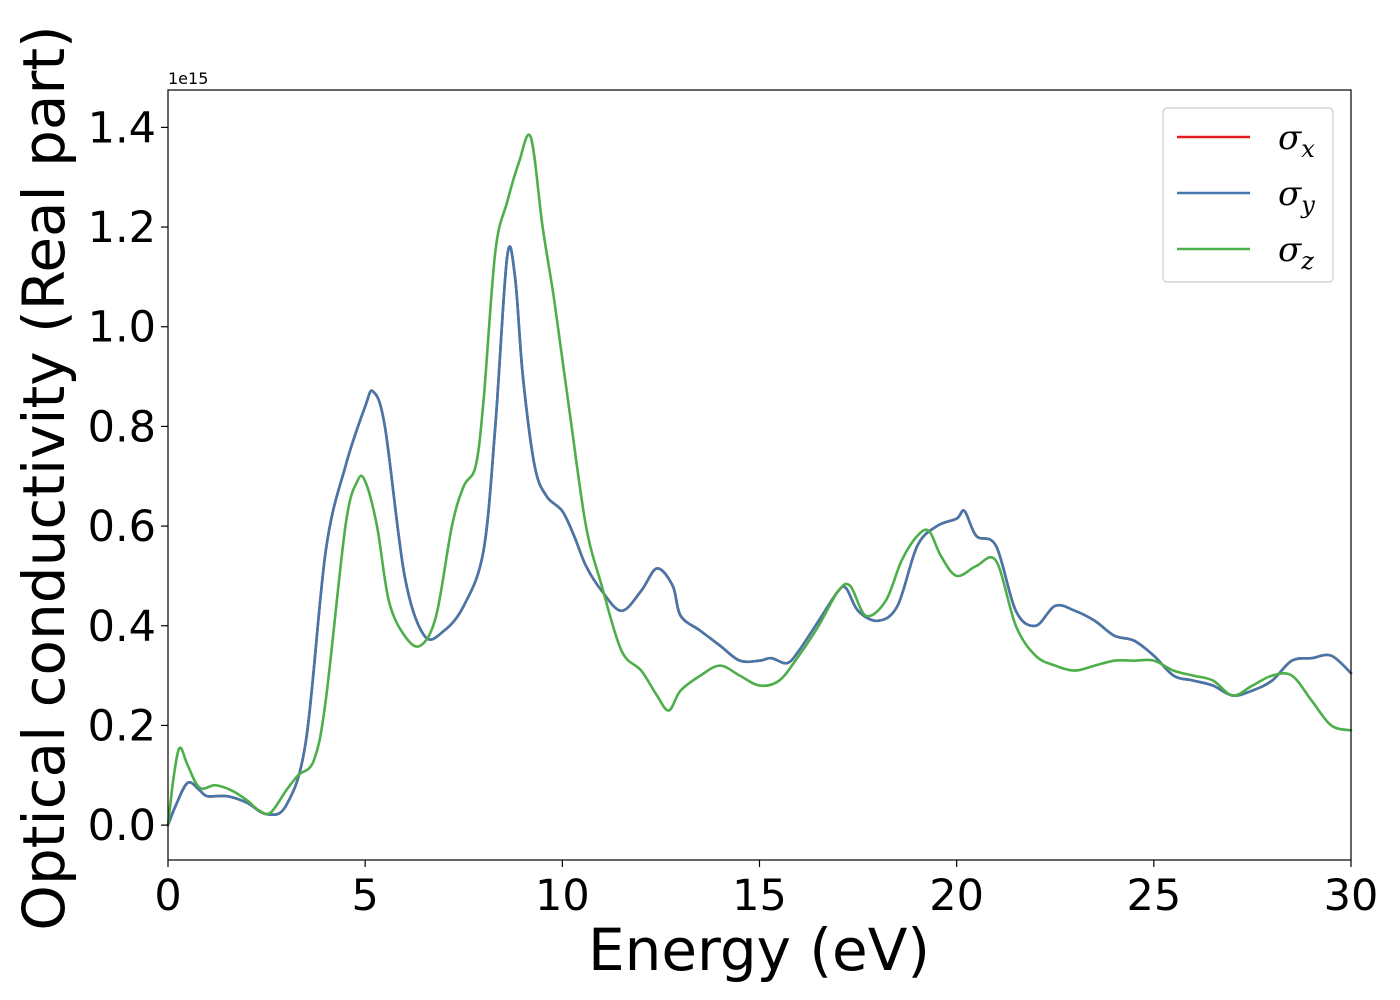 The image size is (1400, 1000). What do you see at coordinates (44, 477) in the screenshot?
I see `y-axis-title: Optical conductivity (Real part)` at bounding box center [44, 477].